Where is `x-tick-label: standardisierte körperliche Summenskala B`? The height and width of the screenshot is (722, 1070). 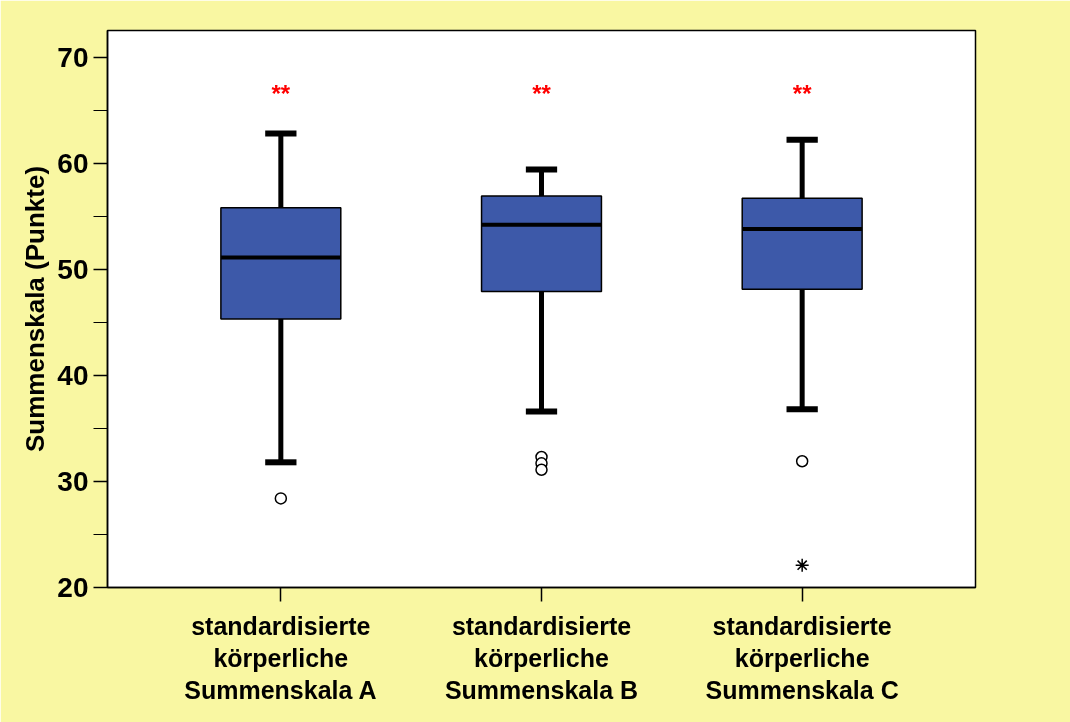
x-tick-label: standardisierte körperliche Summenskala B is located at coordinates (541, 657).